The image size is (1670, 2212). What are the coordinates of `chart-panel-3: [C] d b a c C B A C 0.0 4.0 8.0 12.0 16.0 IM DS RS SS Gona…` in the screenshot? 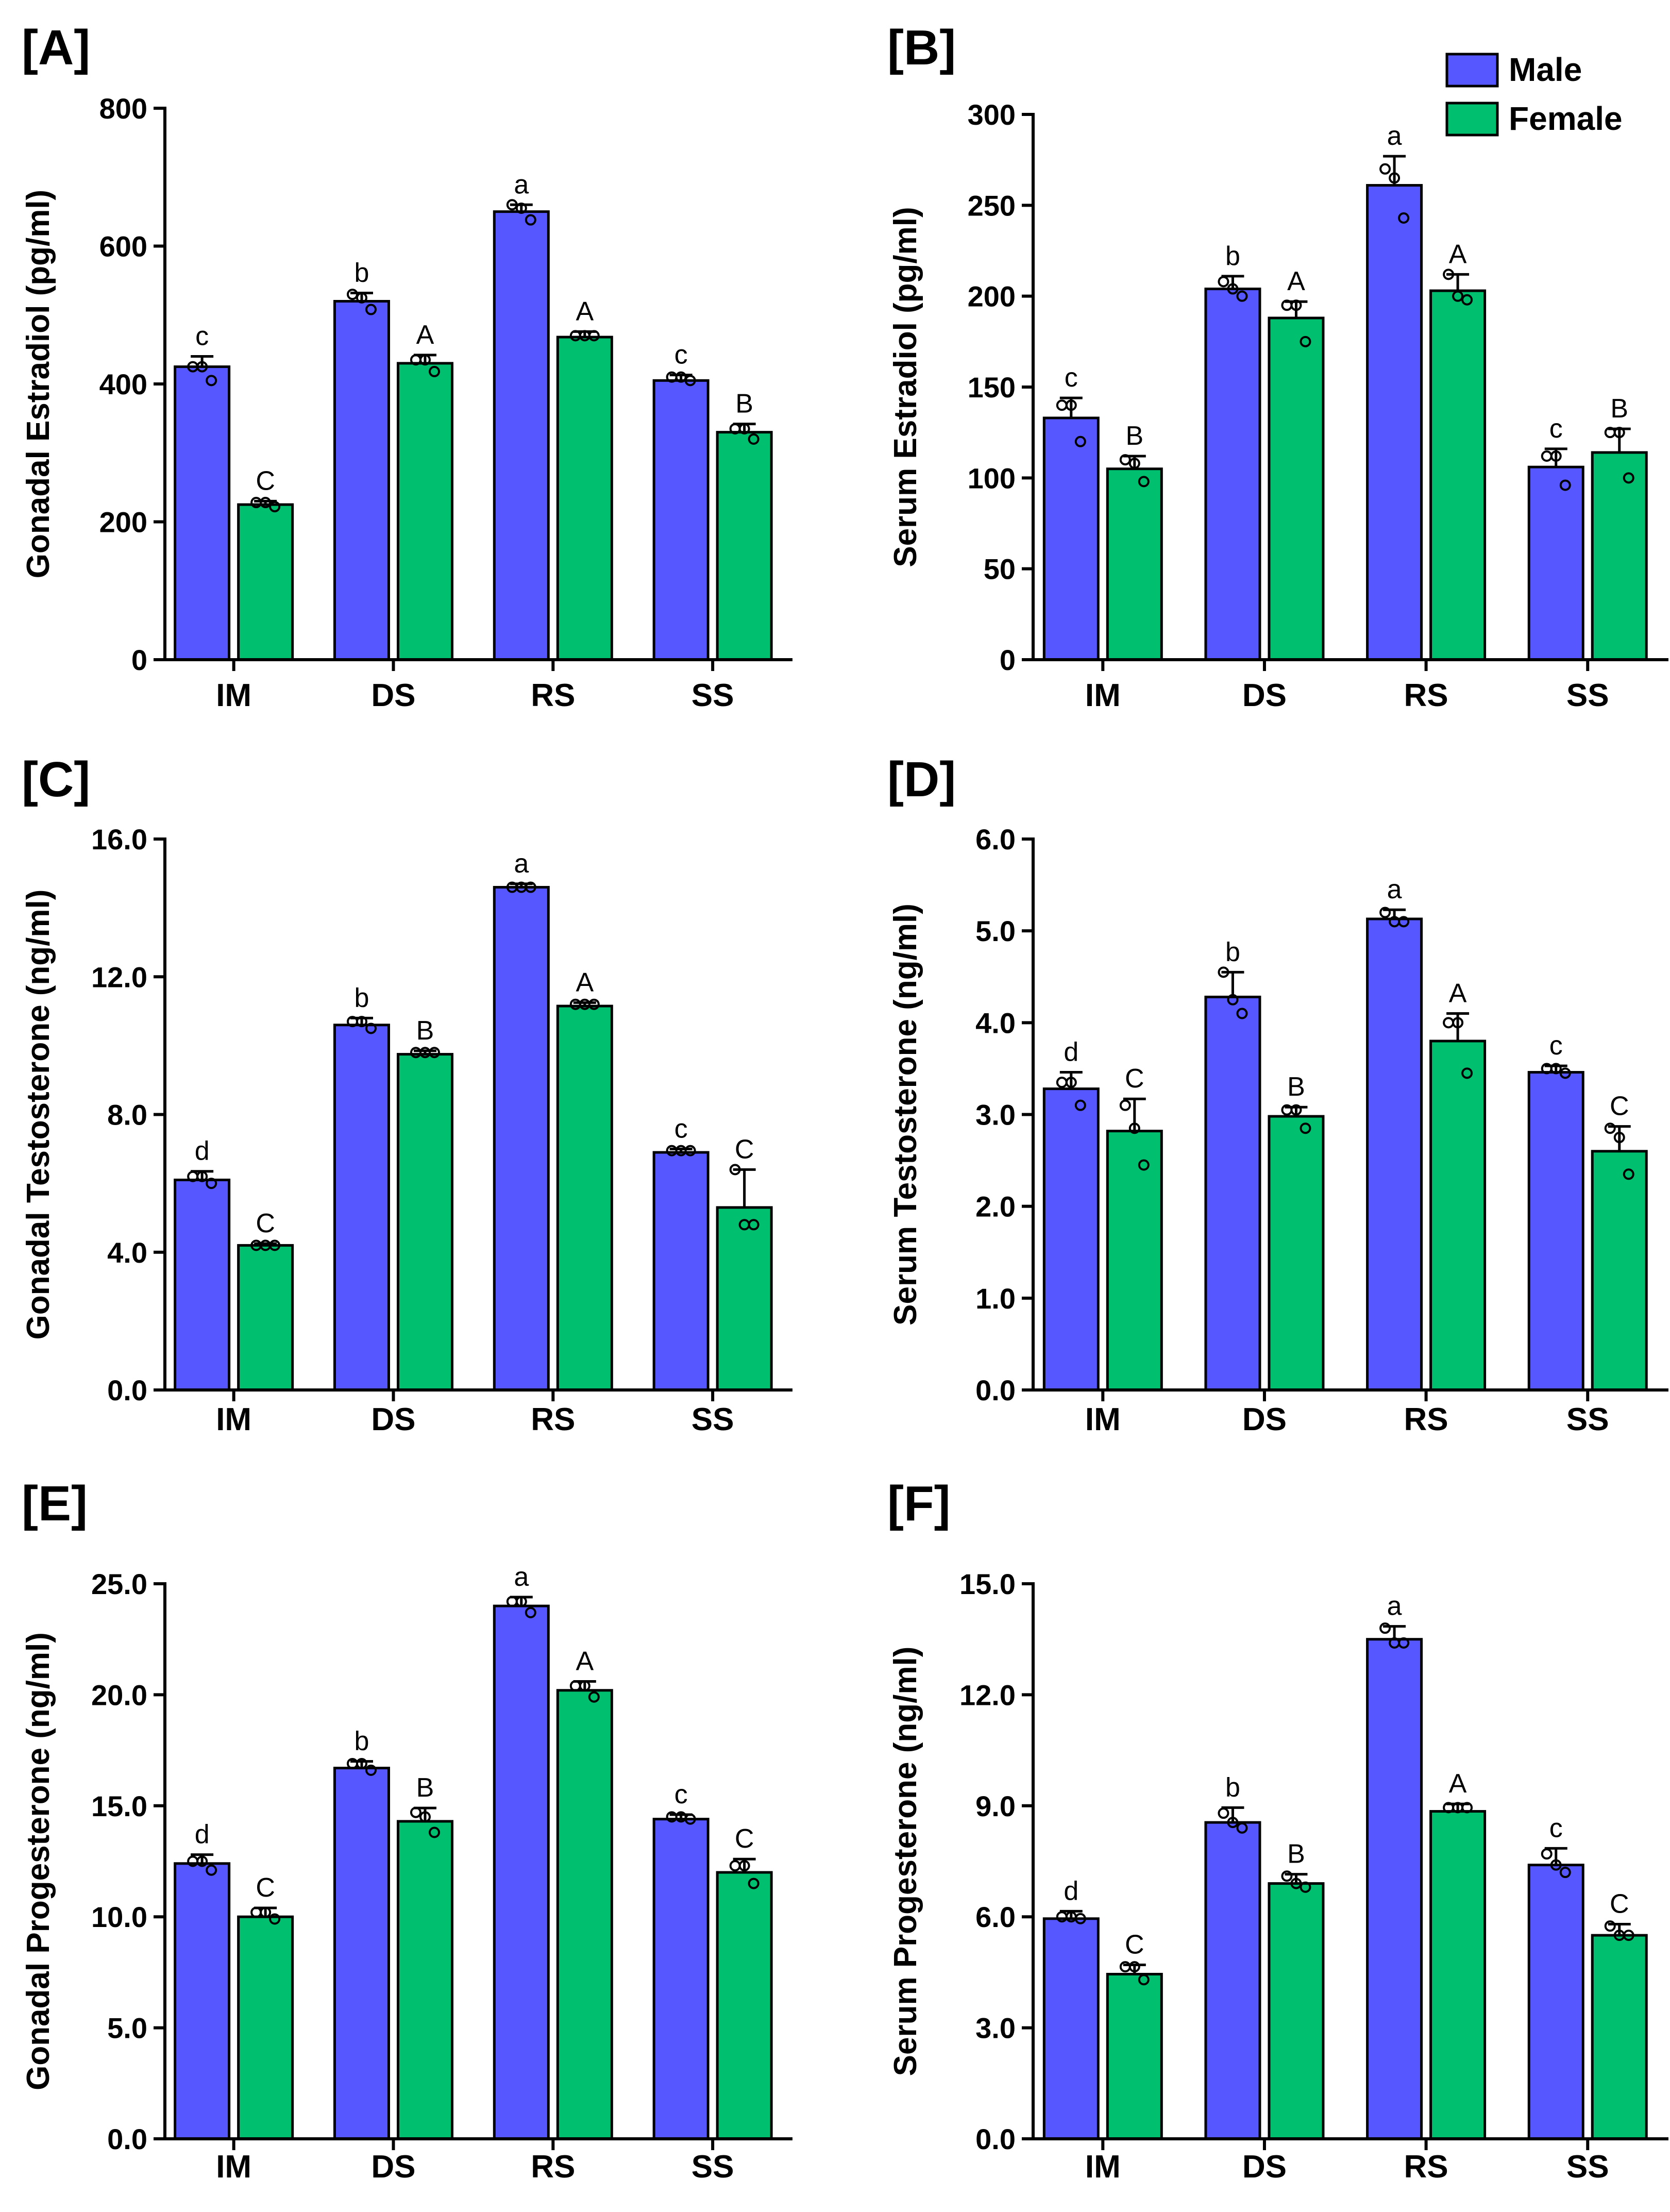 It's located at (406, 1094).